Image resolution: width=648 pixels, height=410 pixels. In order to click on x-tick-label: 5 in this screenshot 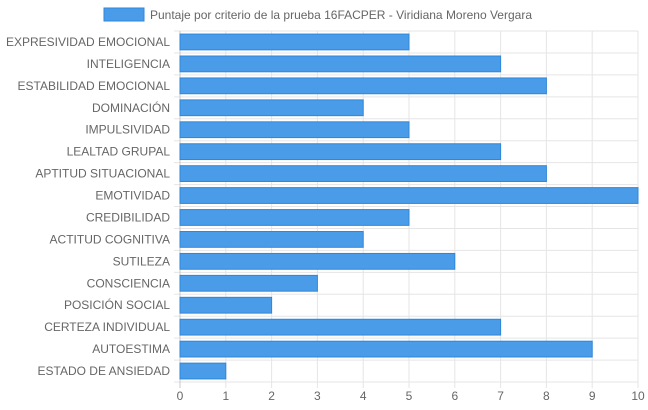, I will do `click(409, 396)`.